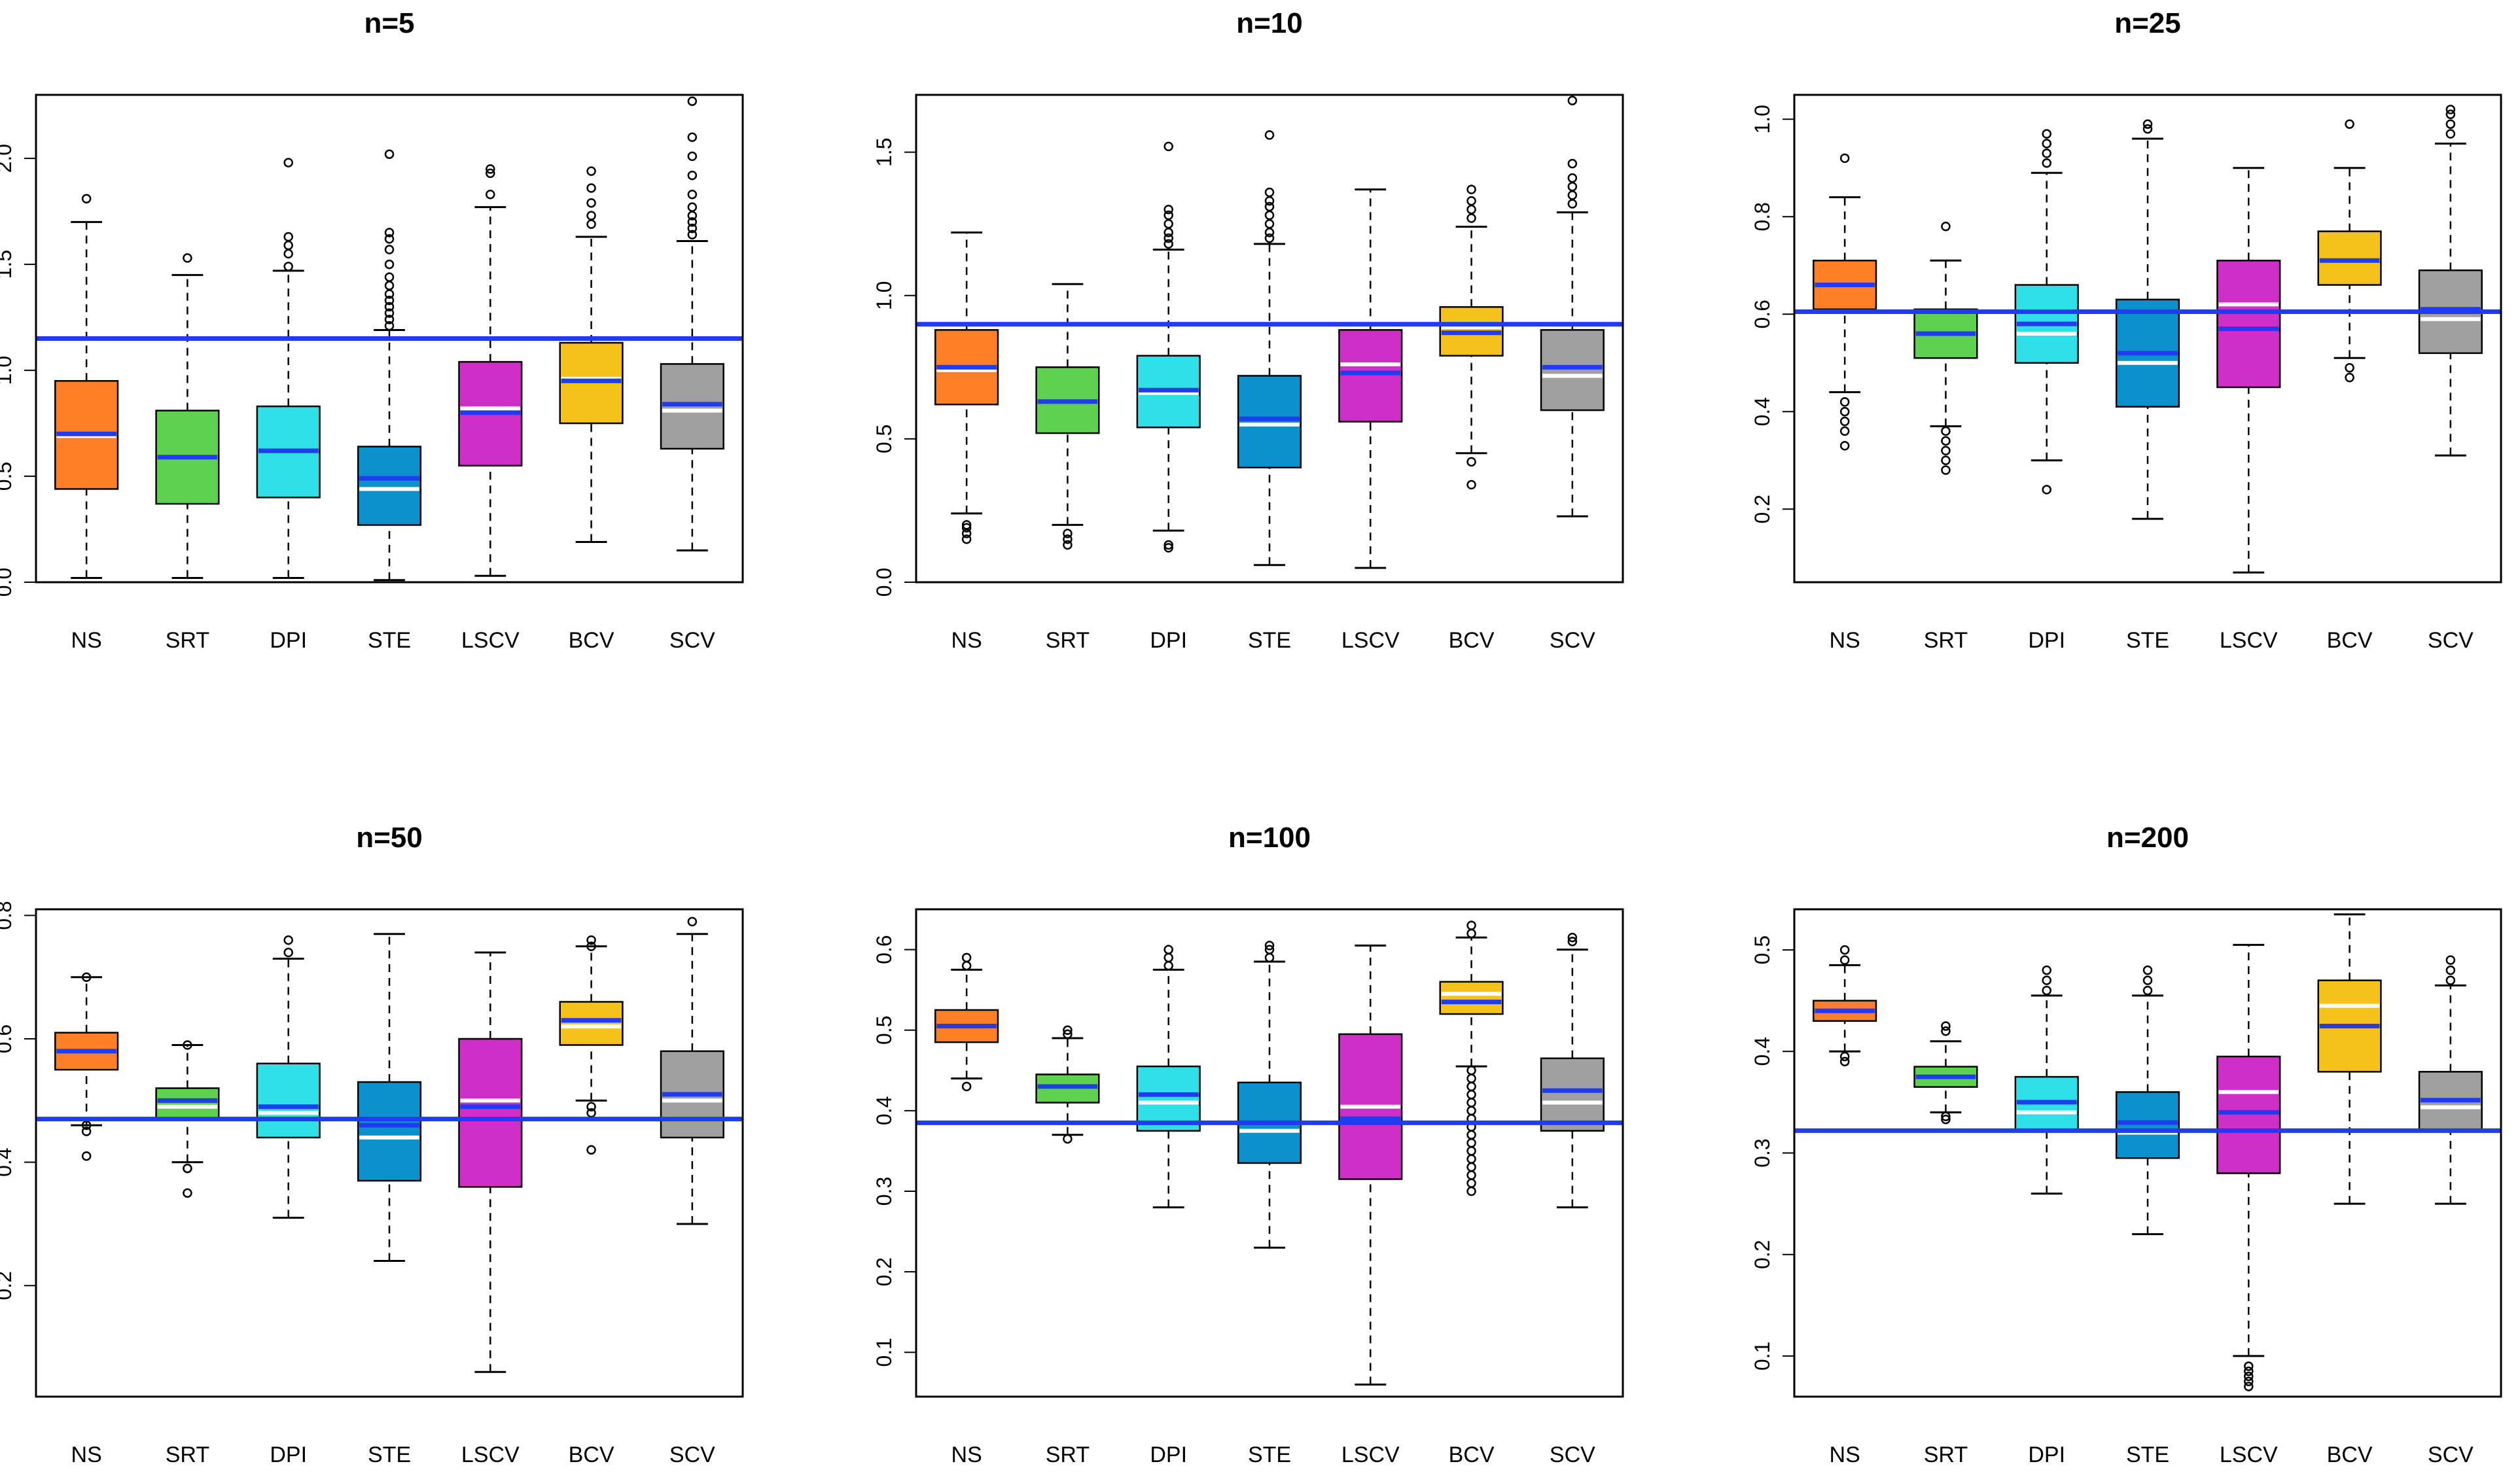 Image resolution: width=2520 pixels, height=1483 pixels. Describe the element at coordinates (8, 158) in the screenshot. I see `y-tick-label: 2.0` at that location.